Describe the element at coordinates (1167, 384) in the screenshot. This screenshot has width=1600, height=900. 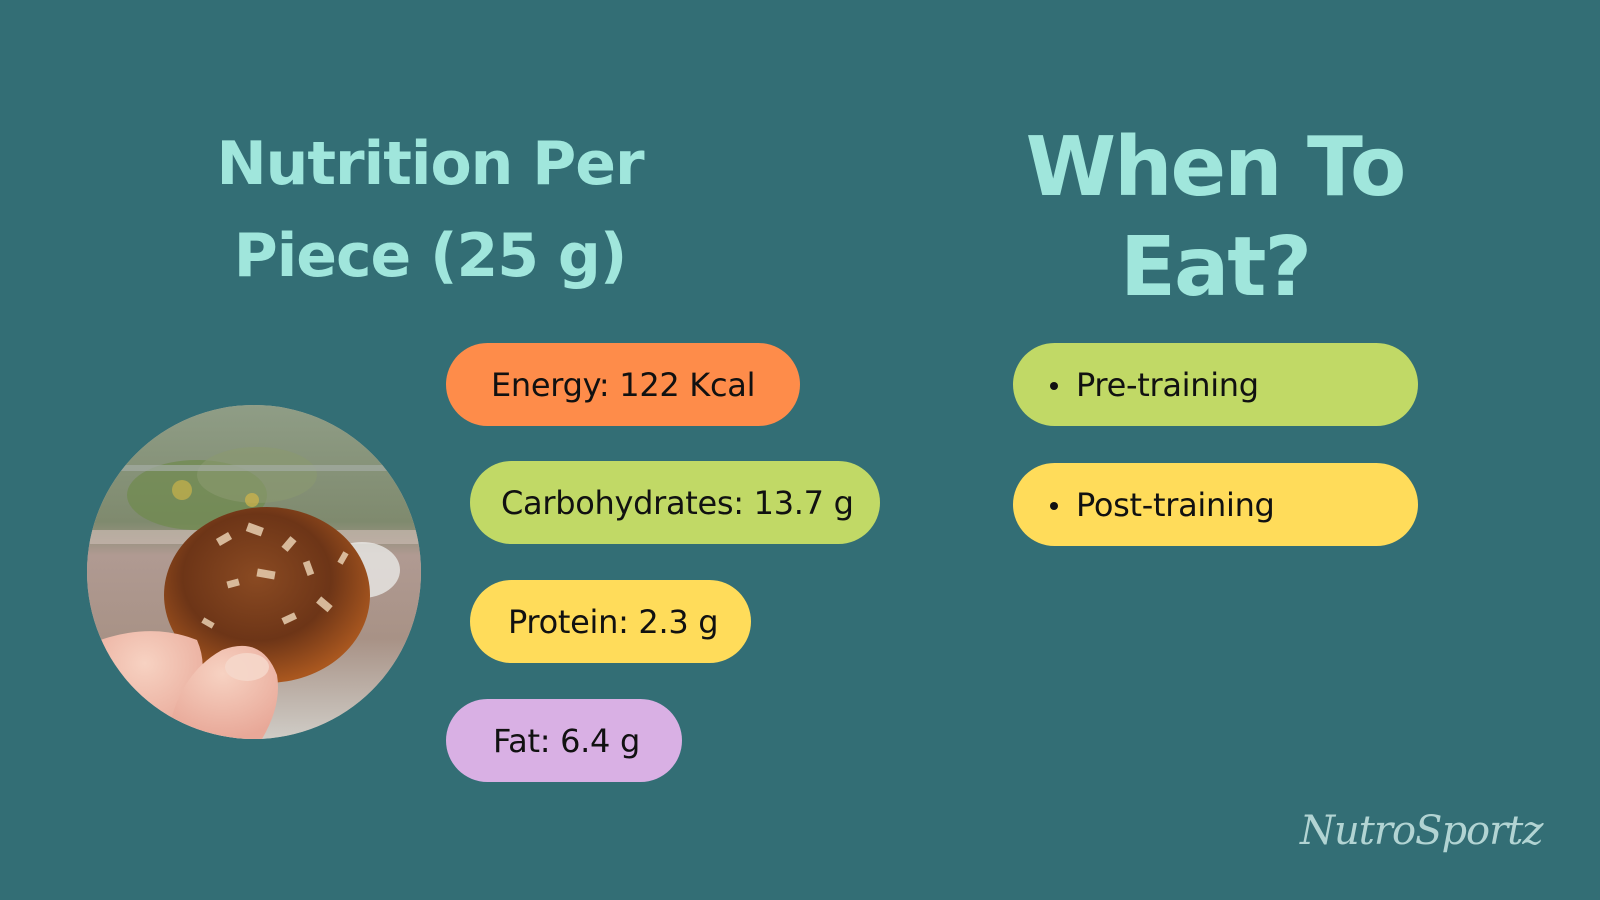
I see `pre-training-label: Pre-training` at that location.